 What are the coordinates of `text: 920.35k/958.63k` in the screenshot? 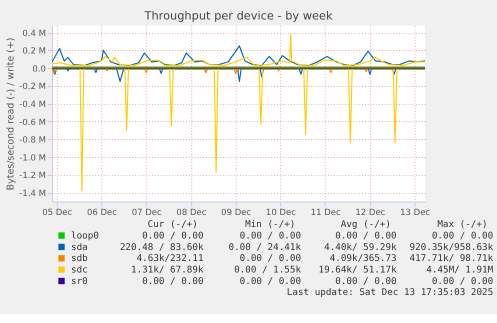 It's located at (452, 247).